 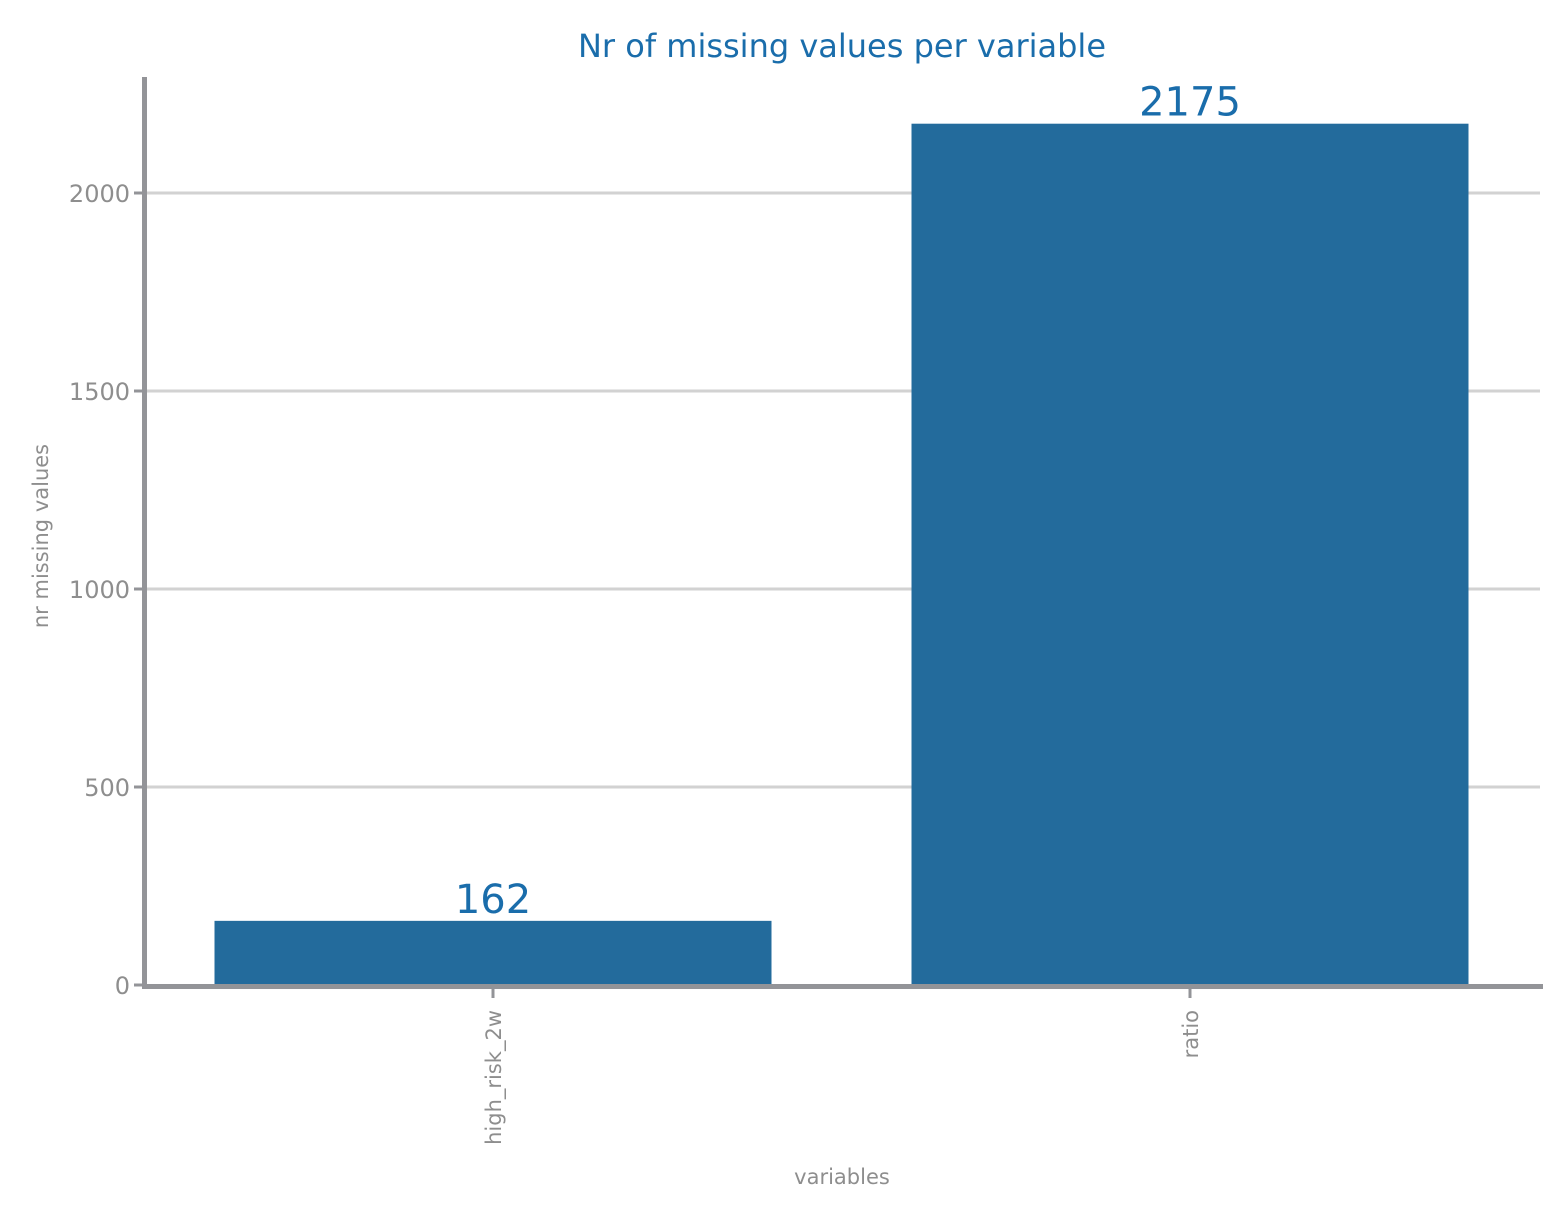 What do you see at coordinates (99, 392) in the screenshot?
I see `y-tick-label: 1500` at bounding box center [99, 392].